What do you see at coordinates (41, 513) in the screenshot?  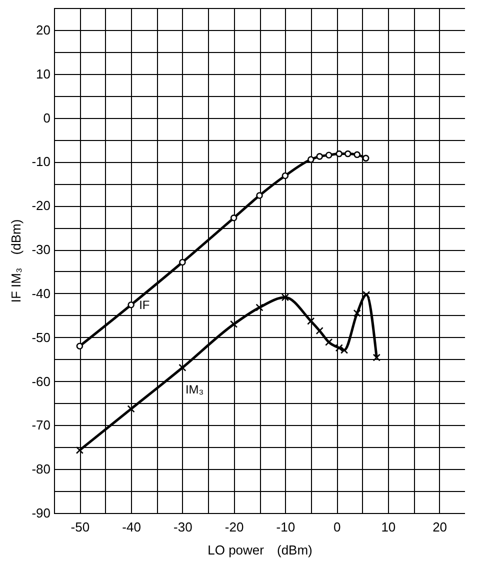 I see `y-tick-label: -90` at bounding box center [41, 513].